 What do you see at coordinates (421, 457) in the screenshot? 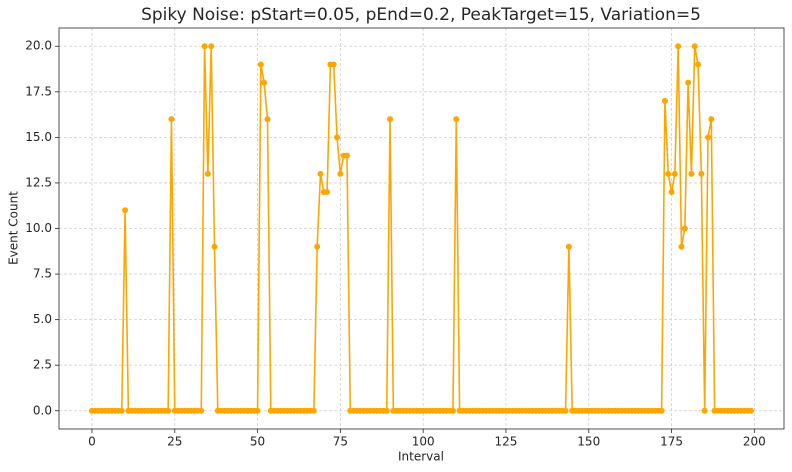
I see `x-axis-label: Interval` at bounding box center [421, 457].